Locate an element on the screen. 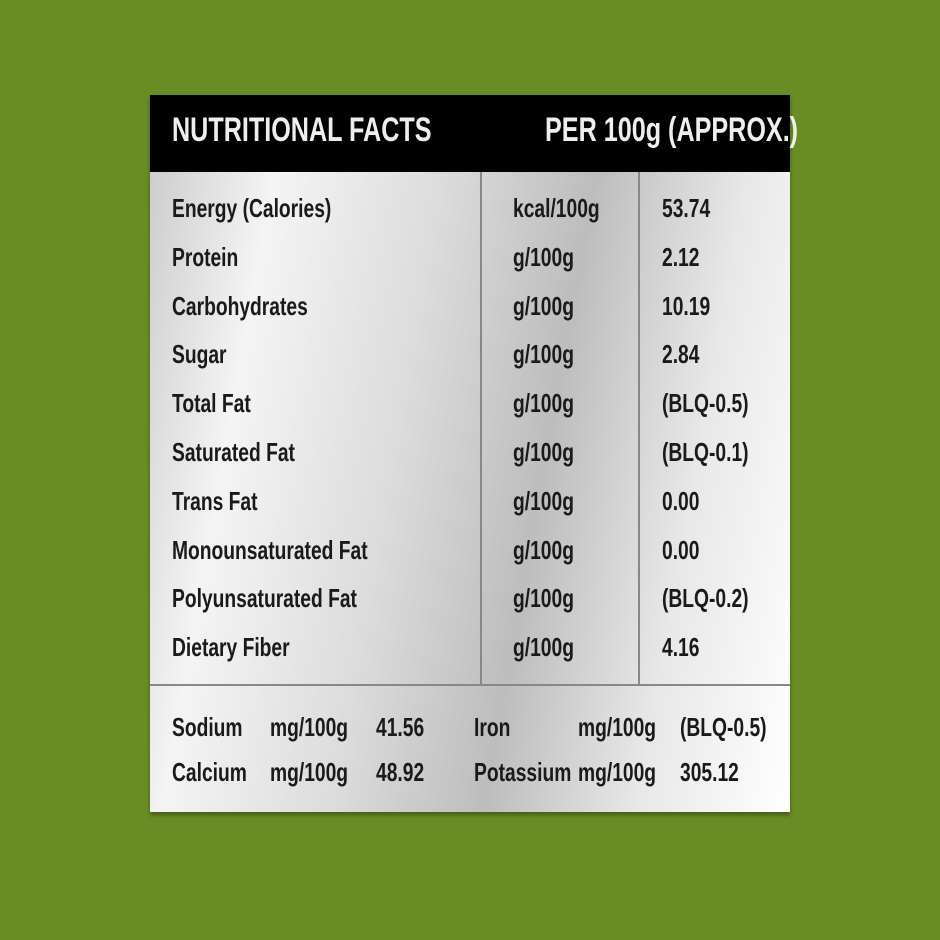  nutrient-name: Monounsaturated Fat is located at coordinates (270, 549).